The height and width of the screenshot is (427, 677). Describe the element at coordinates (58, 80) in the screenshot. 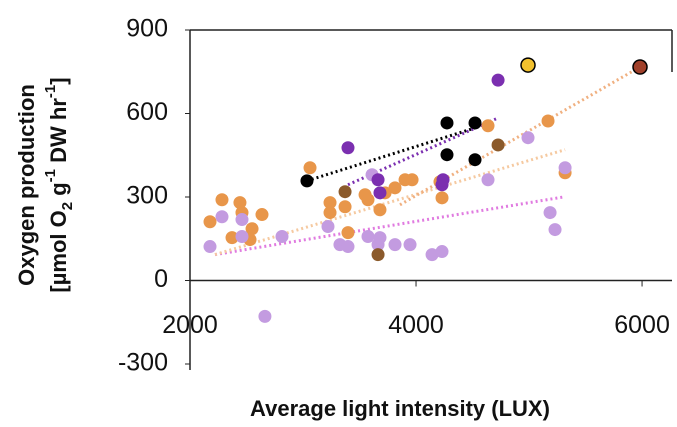

I see `y-label-part: ]` at that location.